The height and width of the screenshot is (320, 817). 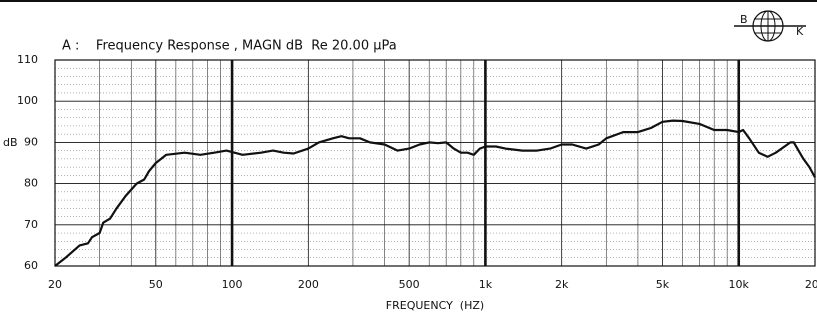 I want to click on x-tick-label: 2k, so click(x=562, y=284).